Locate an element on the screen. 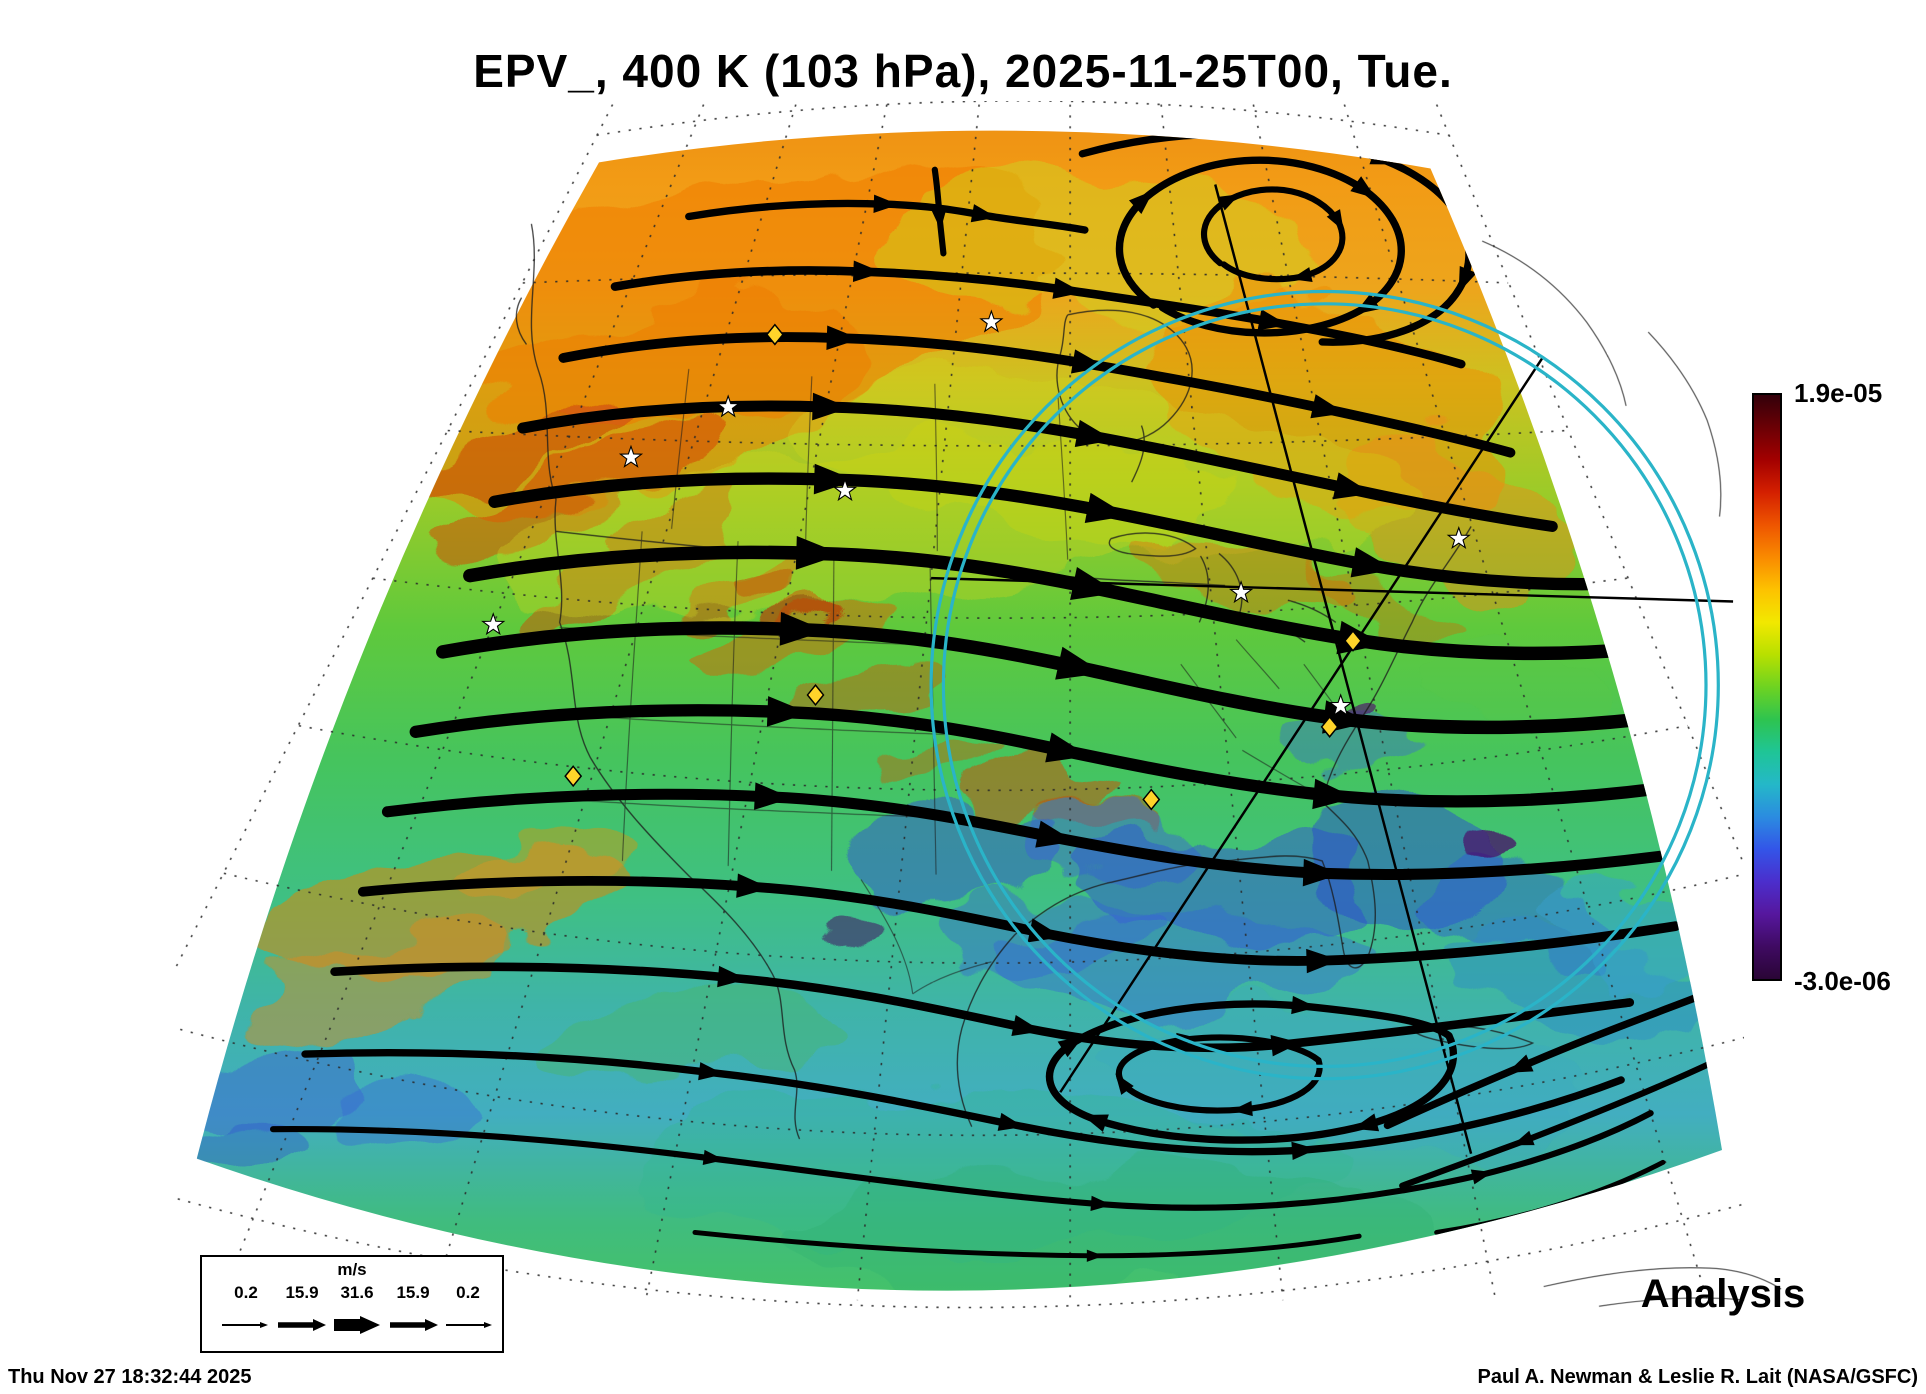 Image resolution: width=1926 pixels, height=1394 pixels. wind-legend-arrows is located at coordinates (357, 1325).